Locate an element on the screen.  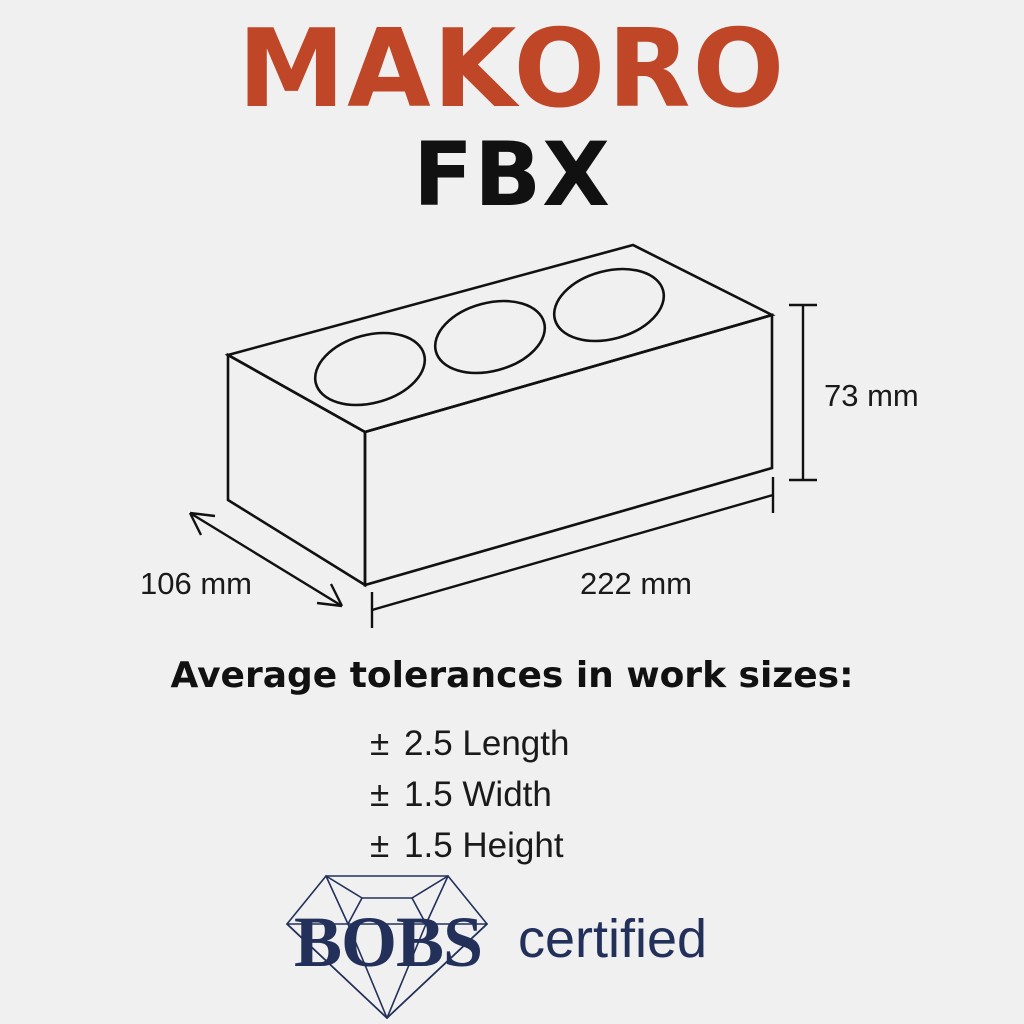
dimension-label-height: 73 mm is located at coordinates (871, 395).